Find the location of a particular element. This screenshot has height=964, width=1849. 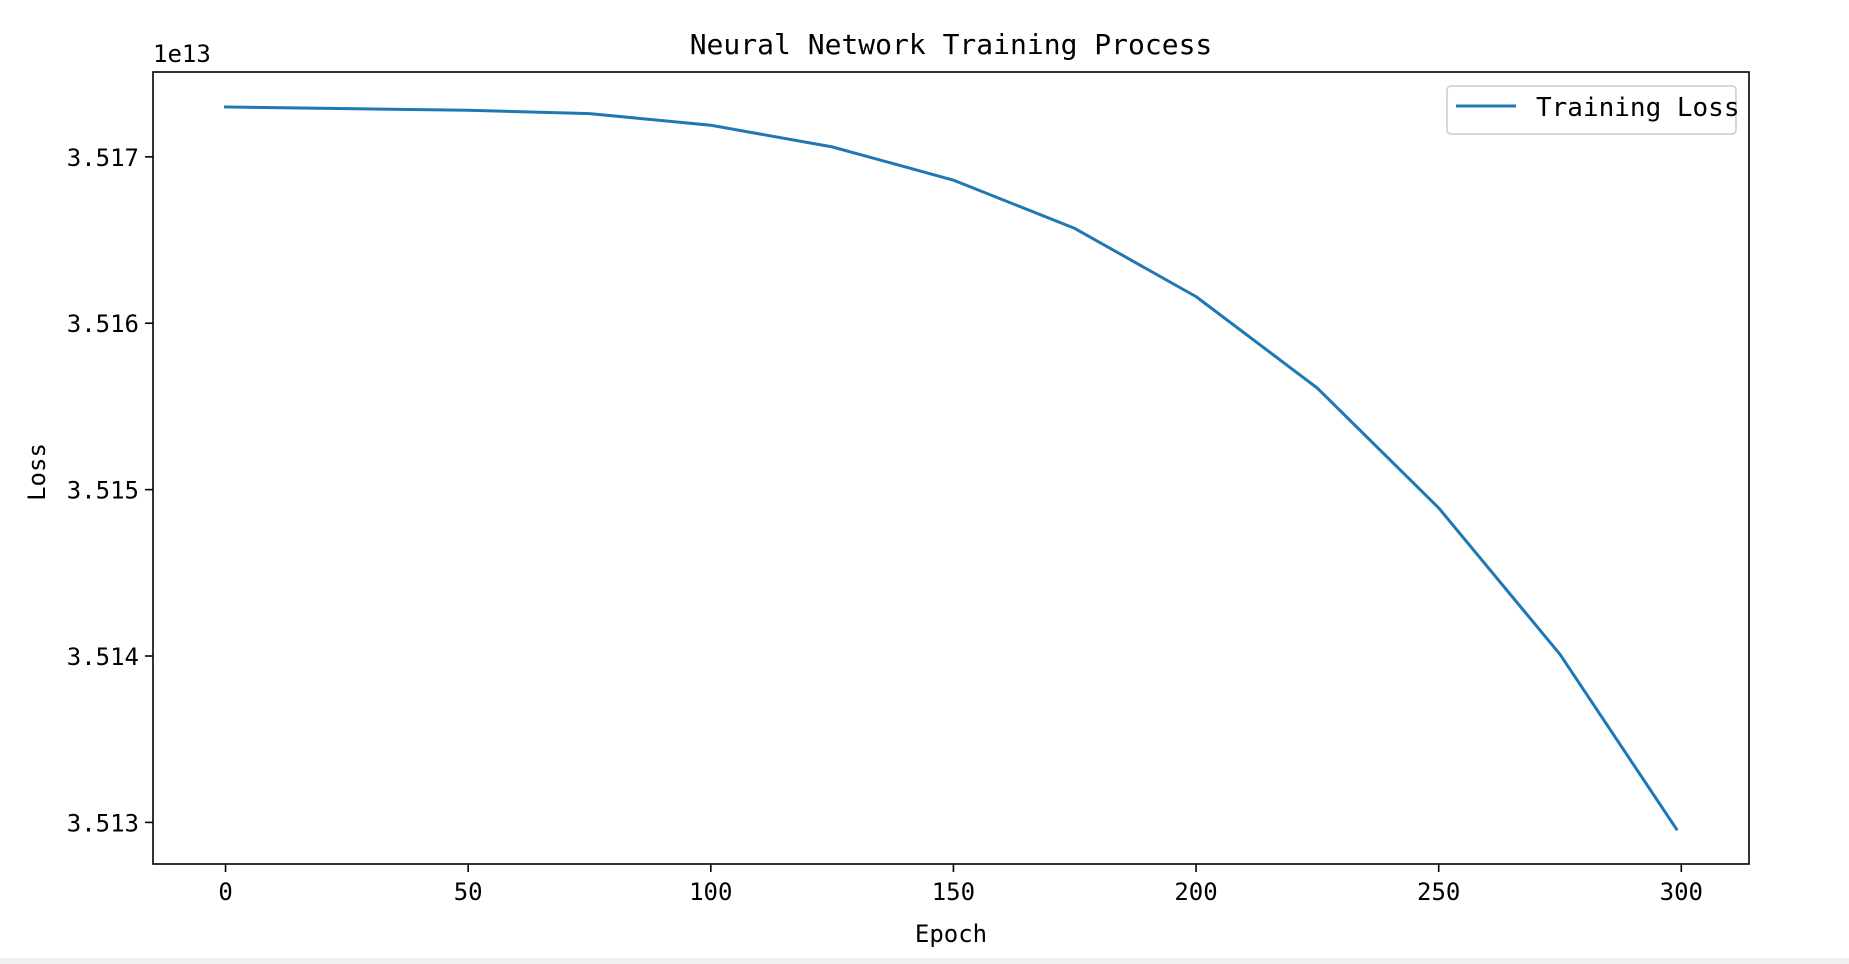

y-axis-label: Loss is located at coordinates (37, 472).